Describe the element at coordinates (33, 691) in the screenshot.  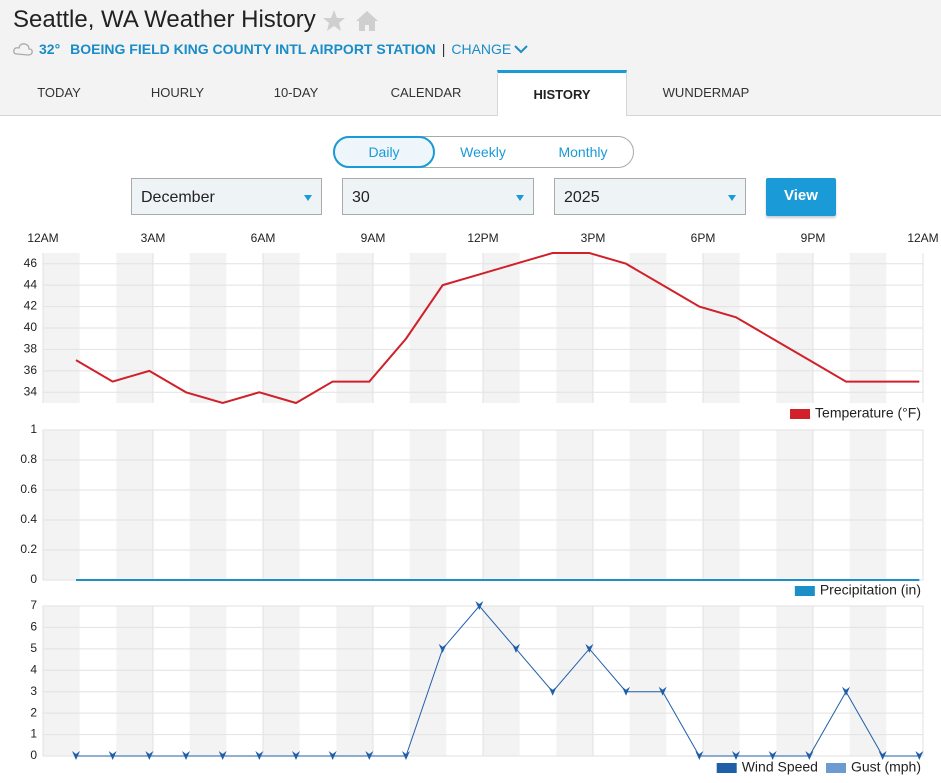
I see `y-tick-label: 3` at that location.